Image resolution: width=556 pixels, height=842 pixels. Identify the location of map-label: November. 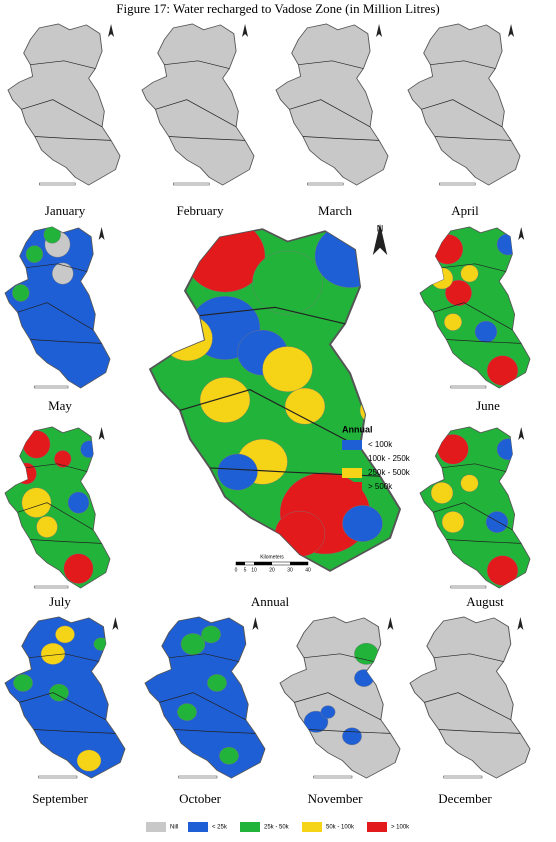
(336, 798).